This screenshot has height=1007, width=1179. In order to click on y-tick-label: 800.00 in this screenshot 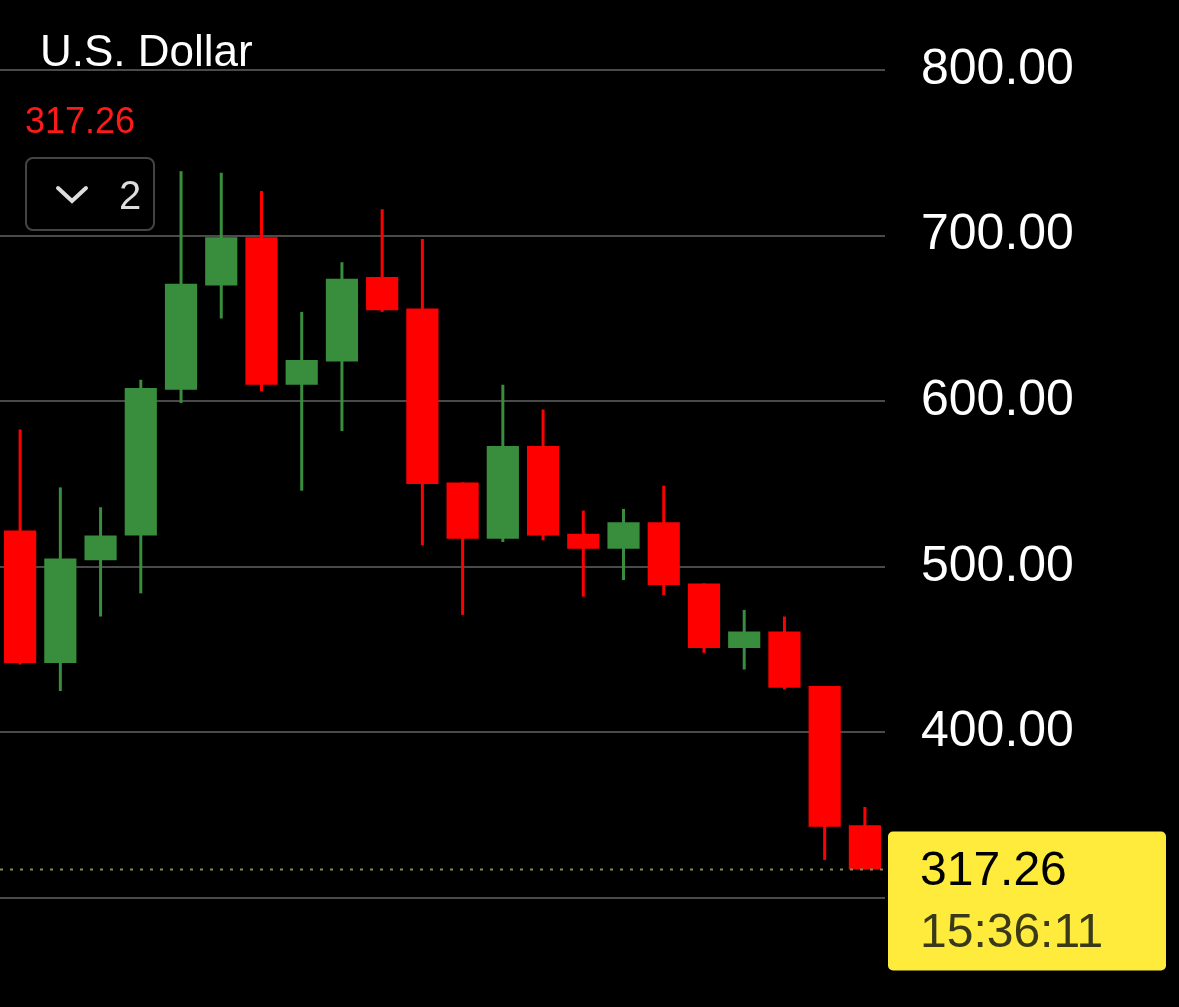, I will do `click(997, 66)`.